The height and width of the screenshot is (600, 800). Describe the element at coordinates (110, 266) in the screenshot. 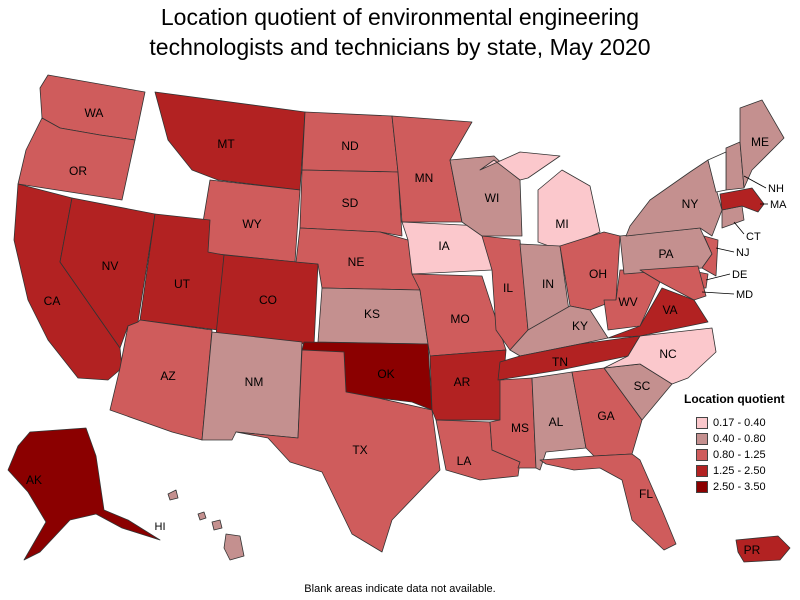

I see `label-nv: NV` at that location.